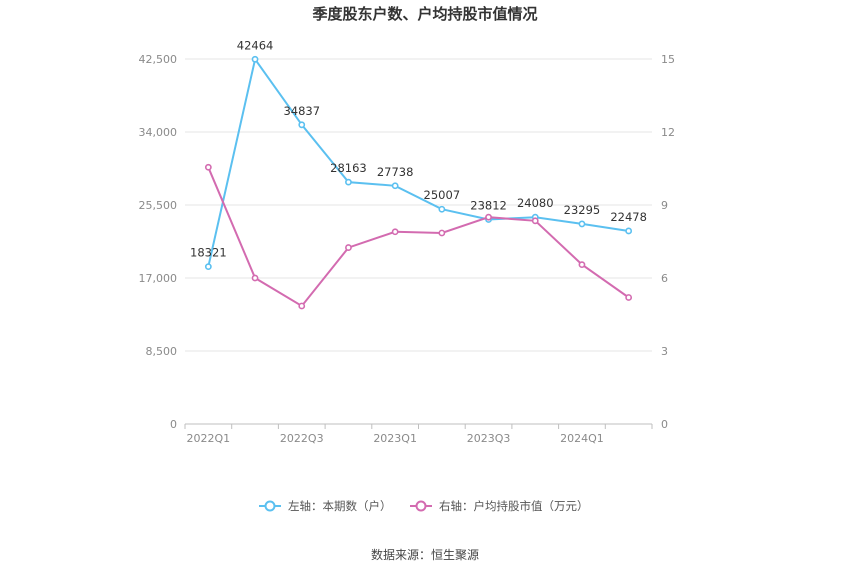 The image size is (850, 575). What do you see at coordinates (514, 506) in the screenshot?
I see `legend-label: 右轴：户均持股市值（万元）` at bounding box center [514, 506].